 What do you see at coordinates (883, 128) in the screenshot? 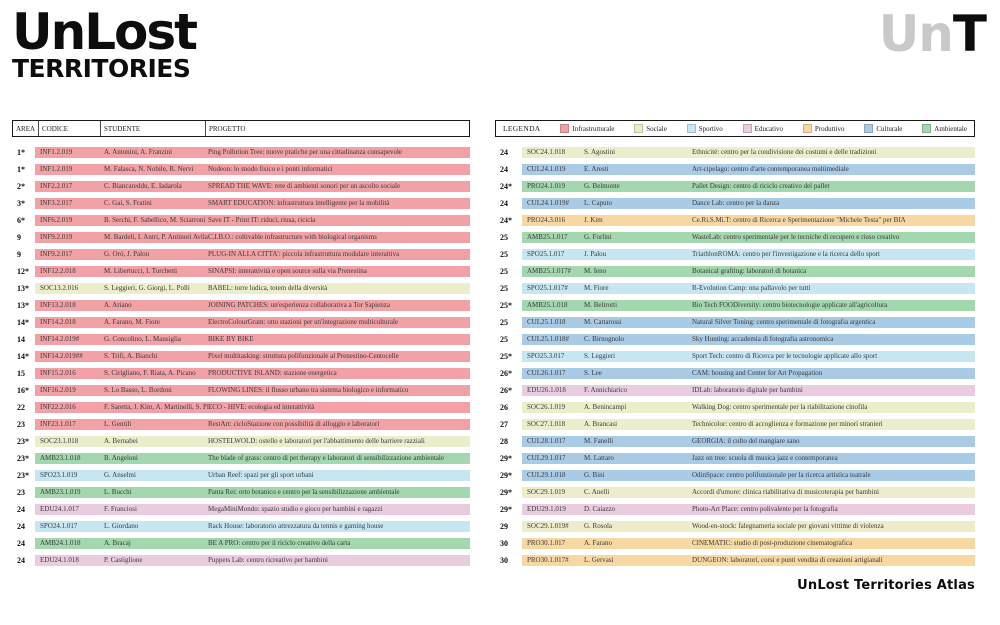
I see `legend-item-culturale: Culturale` at bounding box center [883, 128].